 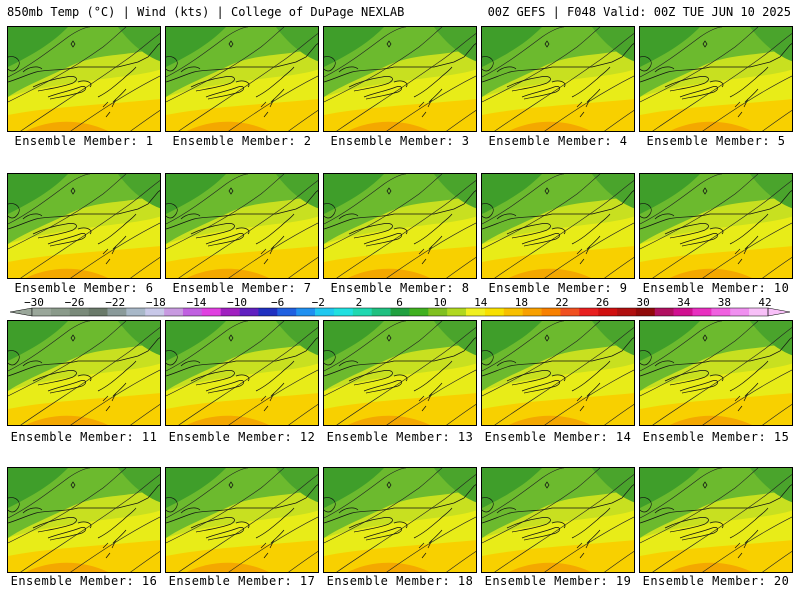 What do you see at coordinates (716, 141) in the screenshot?
I see `ensemble-member-label: Ensemble Member: 5` at bounding box center [716, 141].